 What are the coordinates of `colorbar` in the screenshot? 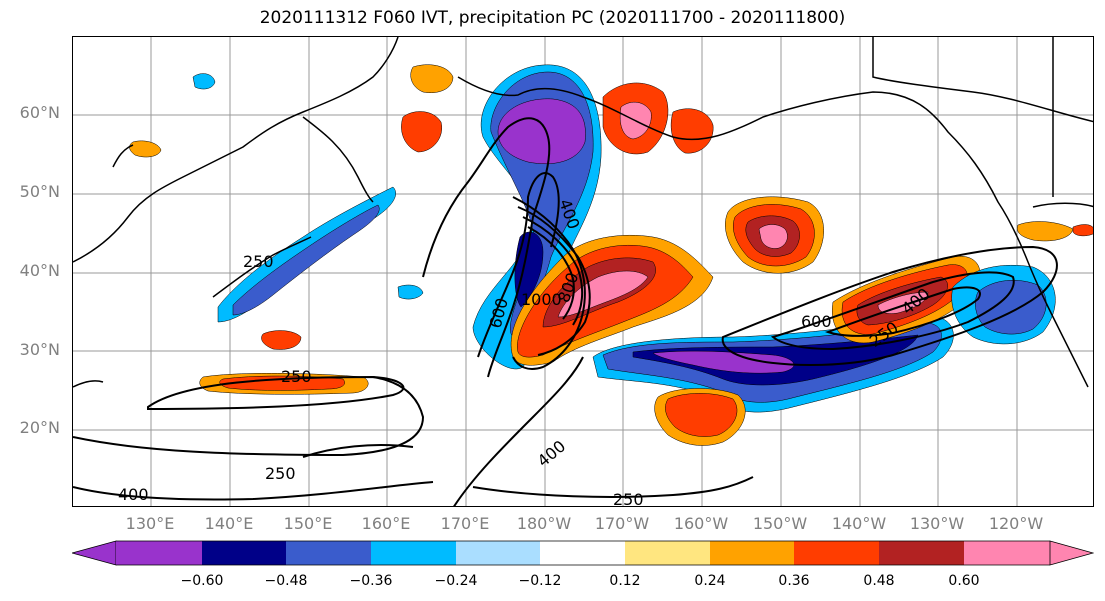 It's located at (583, 553).